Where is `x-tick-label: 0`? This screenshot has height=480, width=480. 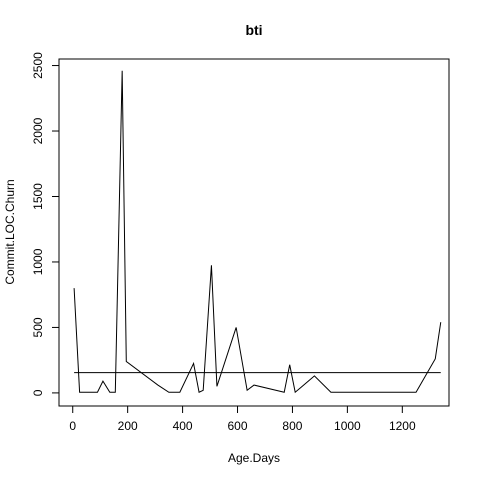
x-tick-label: 0 is located at coordinates (72, 426).